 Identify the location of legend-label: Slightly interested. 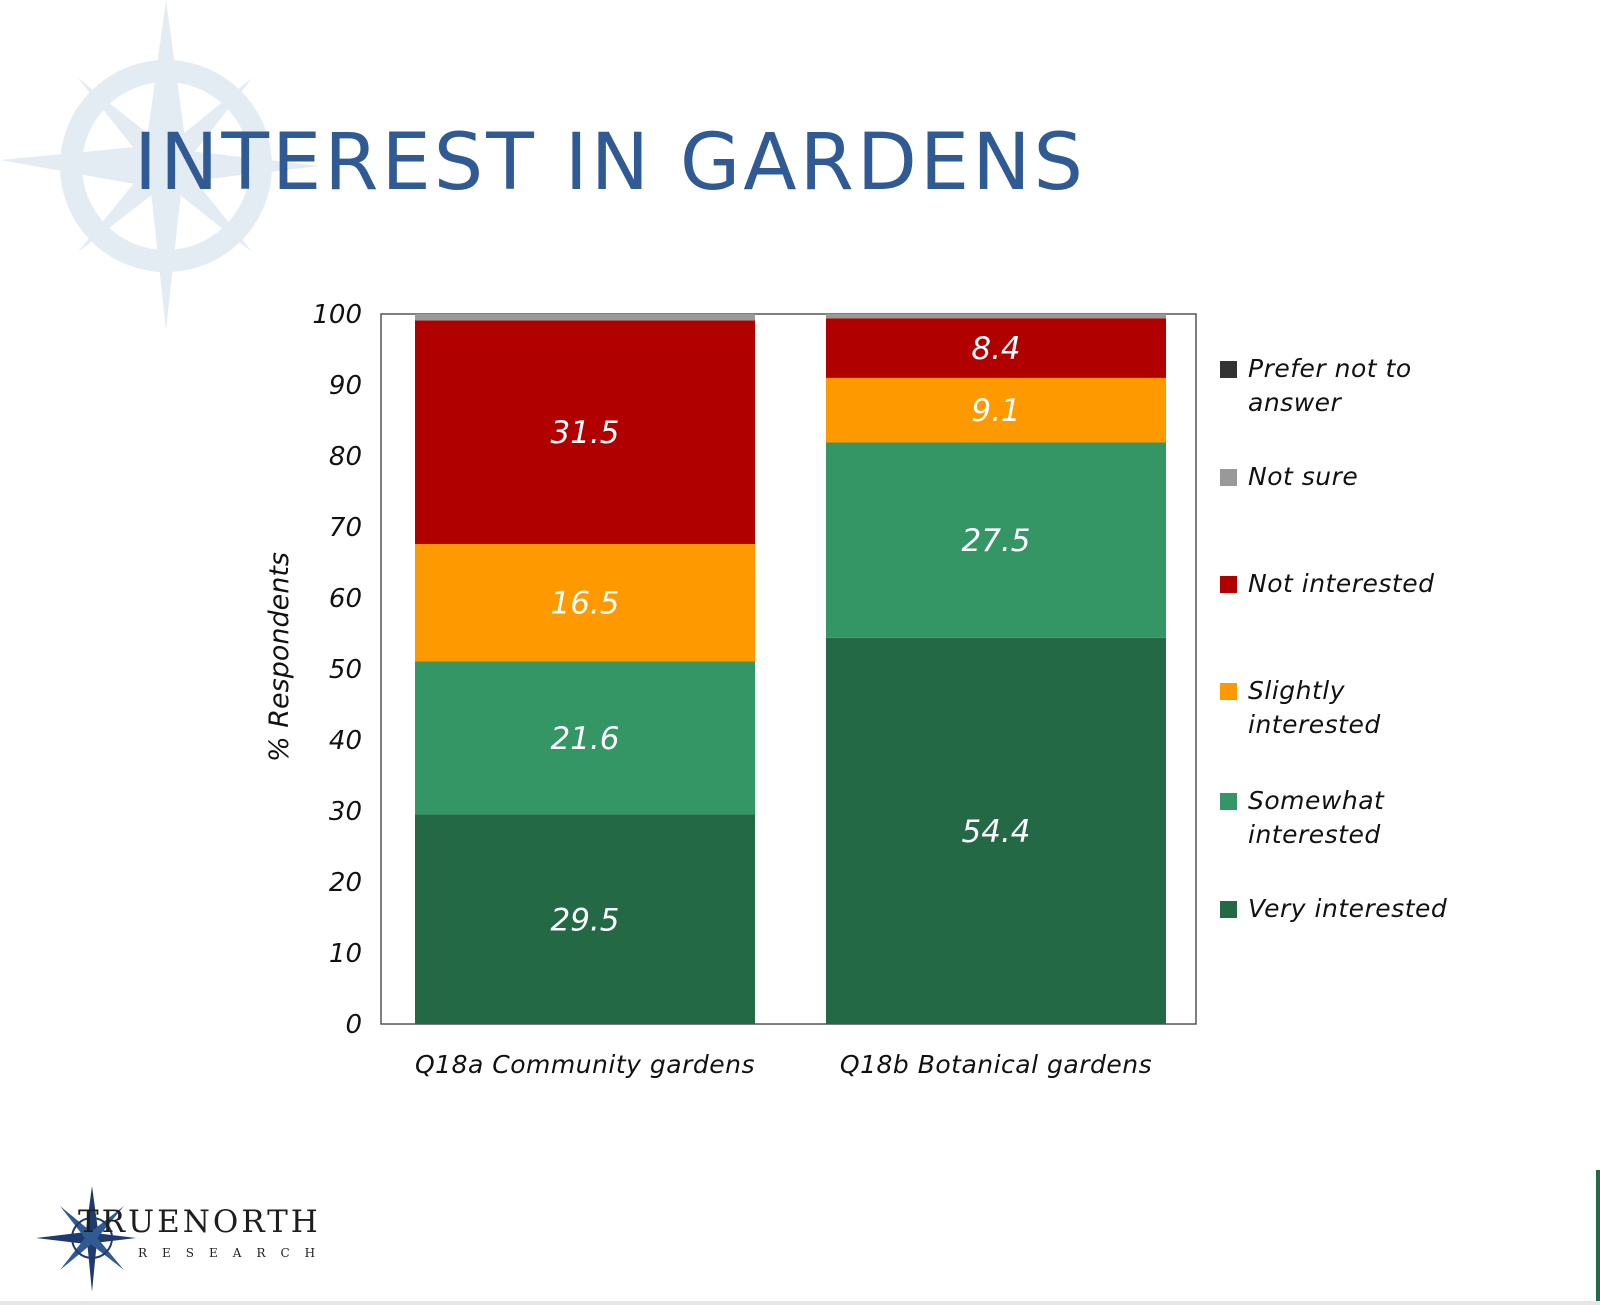
(1314, 707).